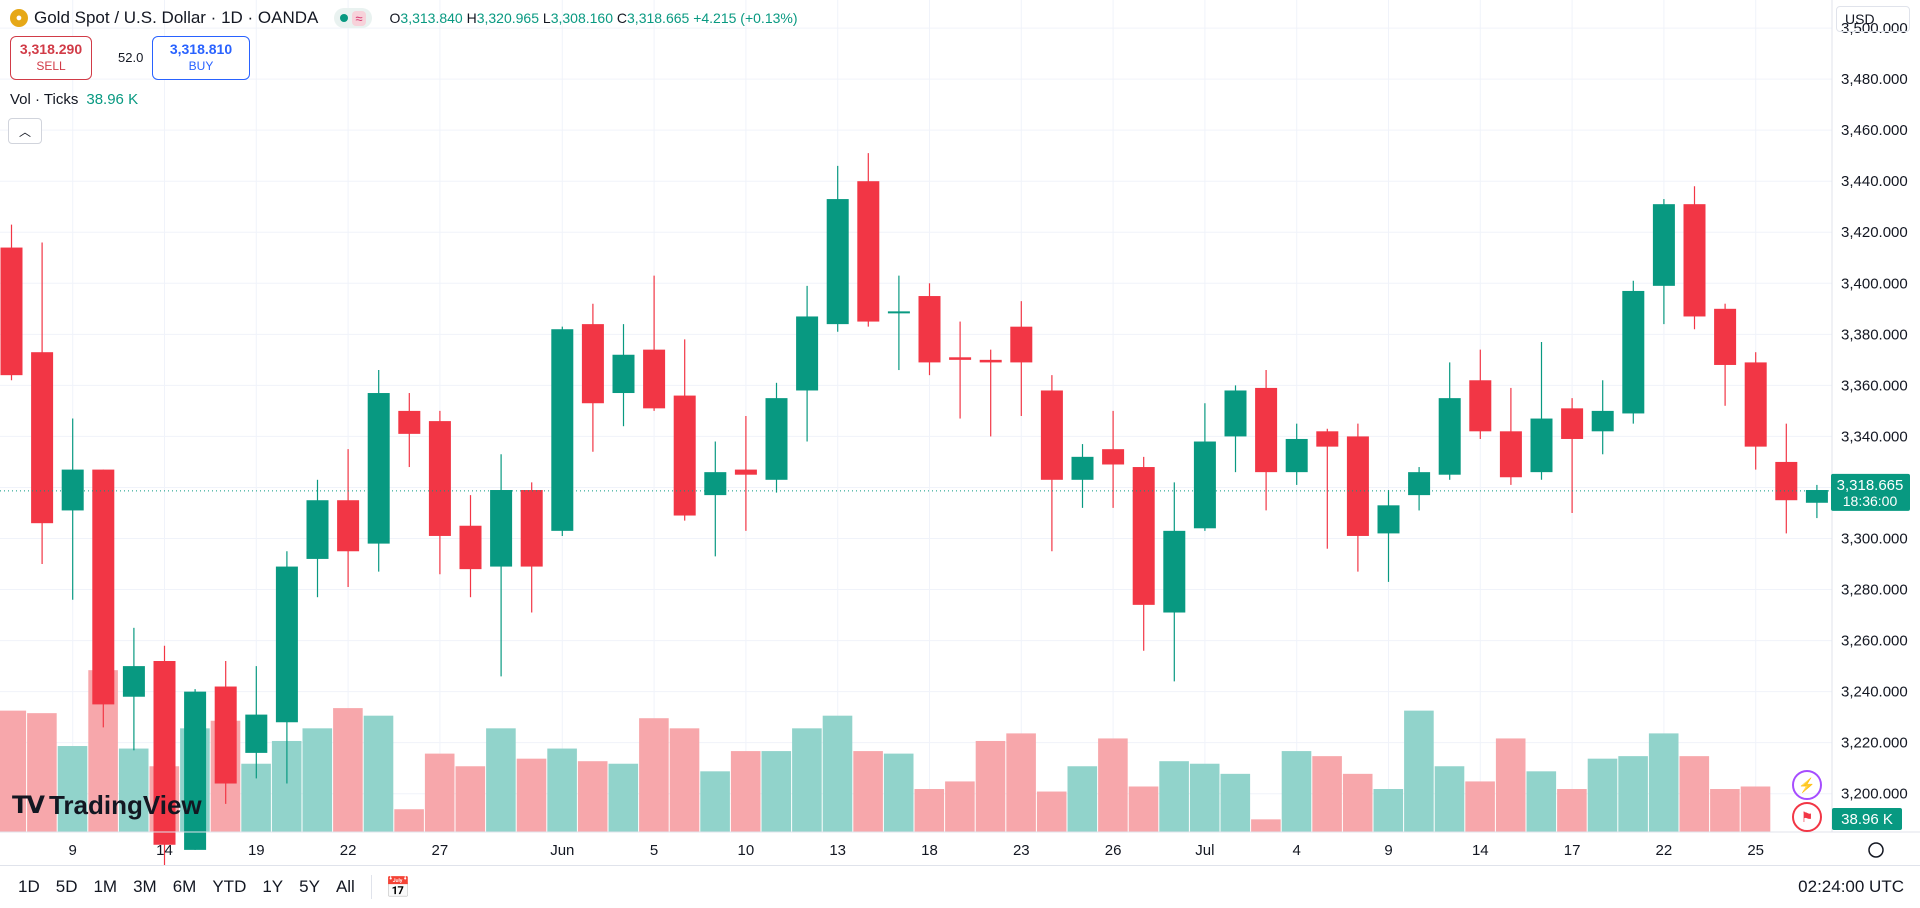 This screenshot has height=908, width=1920. Describe the element at coordinates (1874, 743) in the screenshot. I see `price-axis-label: 3,220.000` at that location.